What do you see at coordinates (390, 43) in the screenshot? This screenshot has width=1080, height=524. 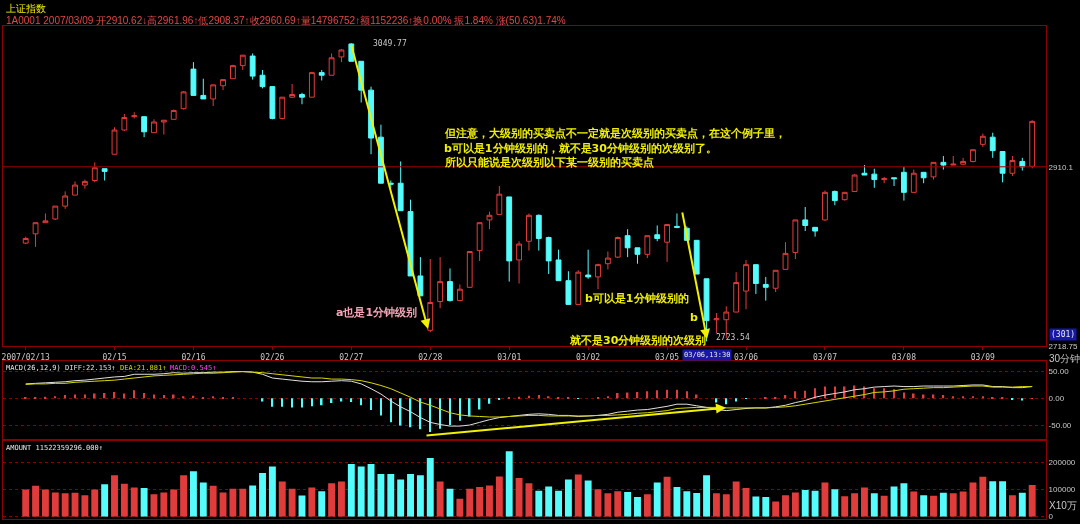 I see `annotation: 3049.77` at bounding box center [390, 43].